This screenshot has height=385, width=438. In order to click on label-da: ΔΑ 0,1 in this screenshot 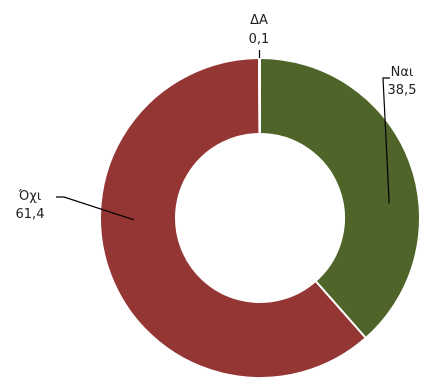, I will do `click(259, 30)`.